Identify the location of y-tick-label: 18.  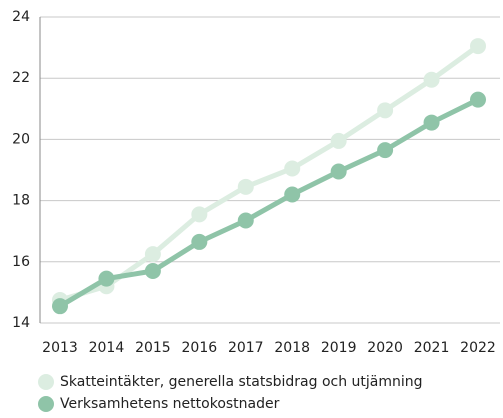
(21, 201).